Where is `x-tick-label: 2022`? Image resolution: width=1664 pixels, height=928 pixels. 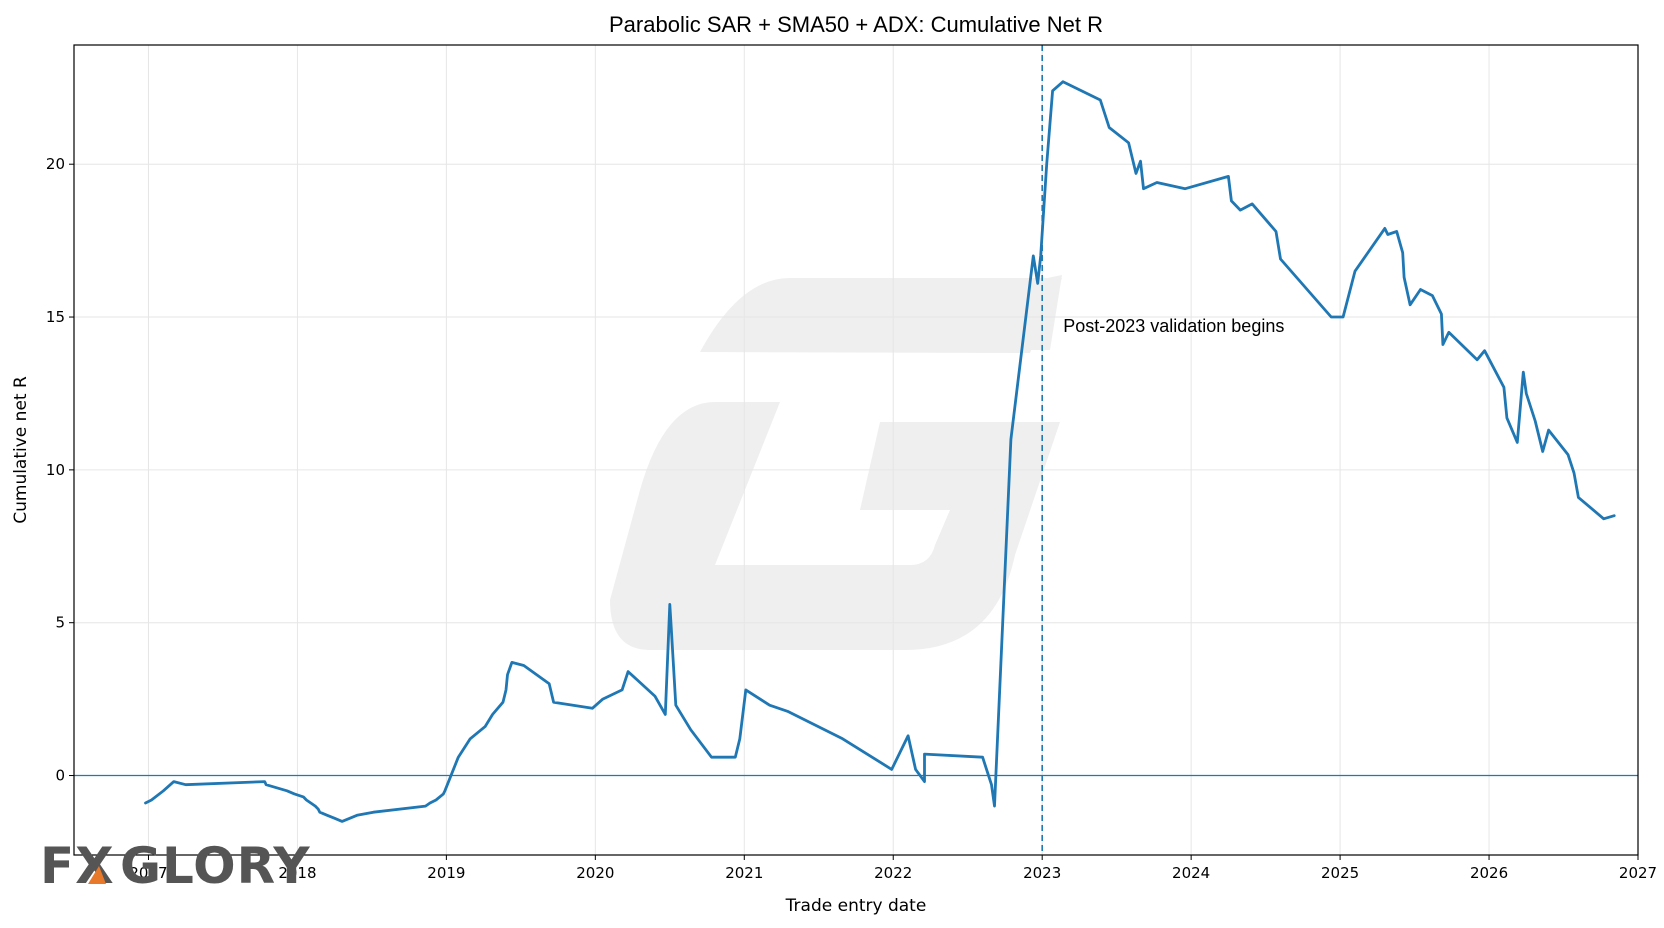
x-tick-label: 2022 is located at coordinates (893, 873).